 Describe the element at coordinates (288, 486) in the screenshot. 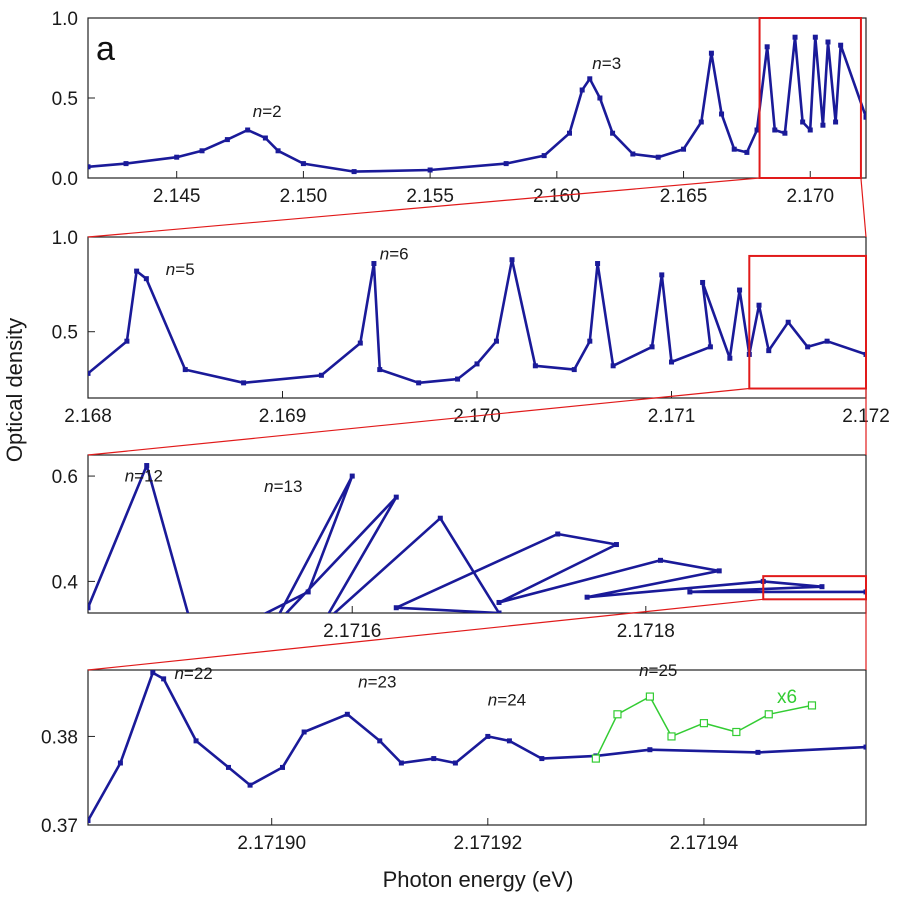

I see `peak-label-index: =13` at that location.